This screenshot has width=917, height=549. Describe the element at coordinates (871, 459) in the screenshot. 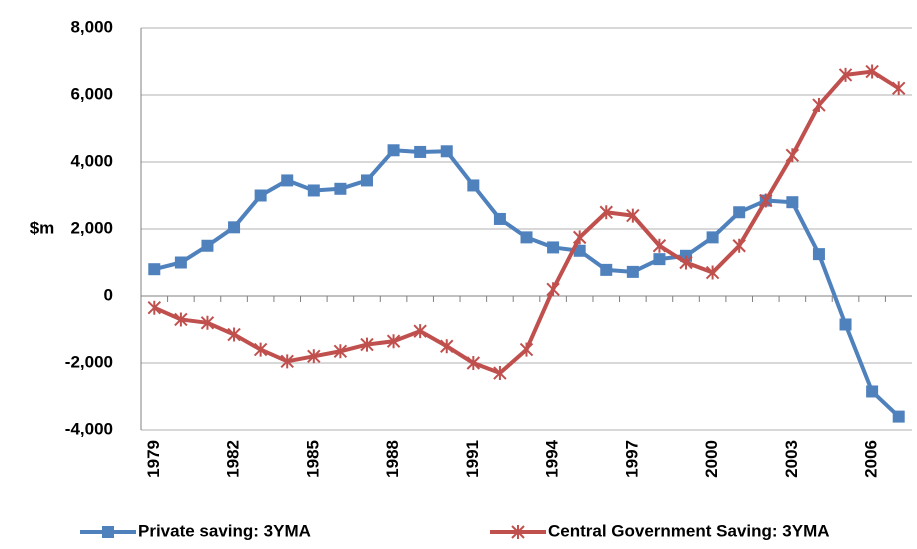

I see `x-tick-label: 2006` at that location.